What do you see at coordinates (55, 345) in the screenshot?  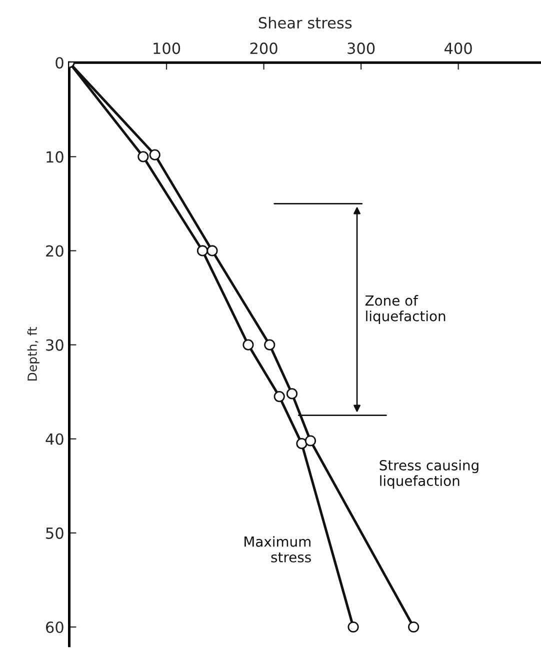 I see `y-tick-label: 30` at bounding box center [55, 345].